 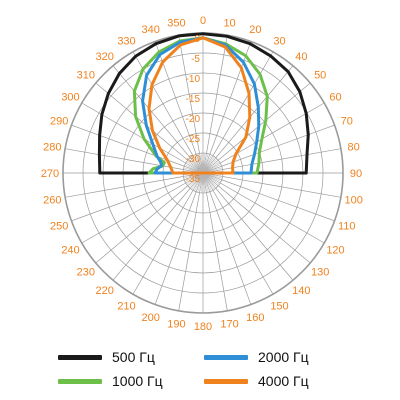 I want to click on legend-item-2000: 2000 Гц, so click(x=256, y=357).